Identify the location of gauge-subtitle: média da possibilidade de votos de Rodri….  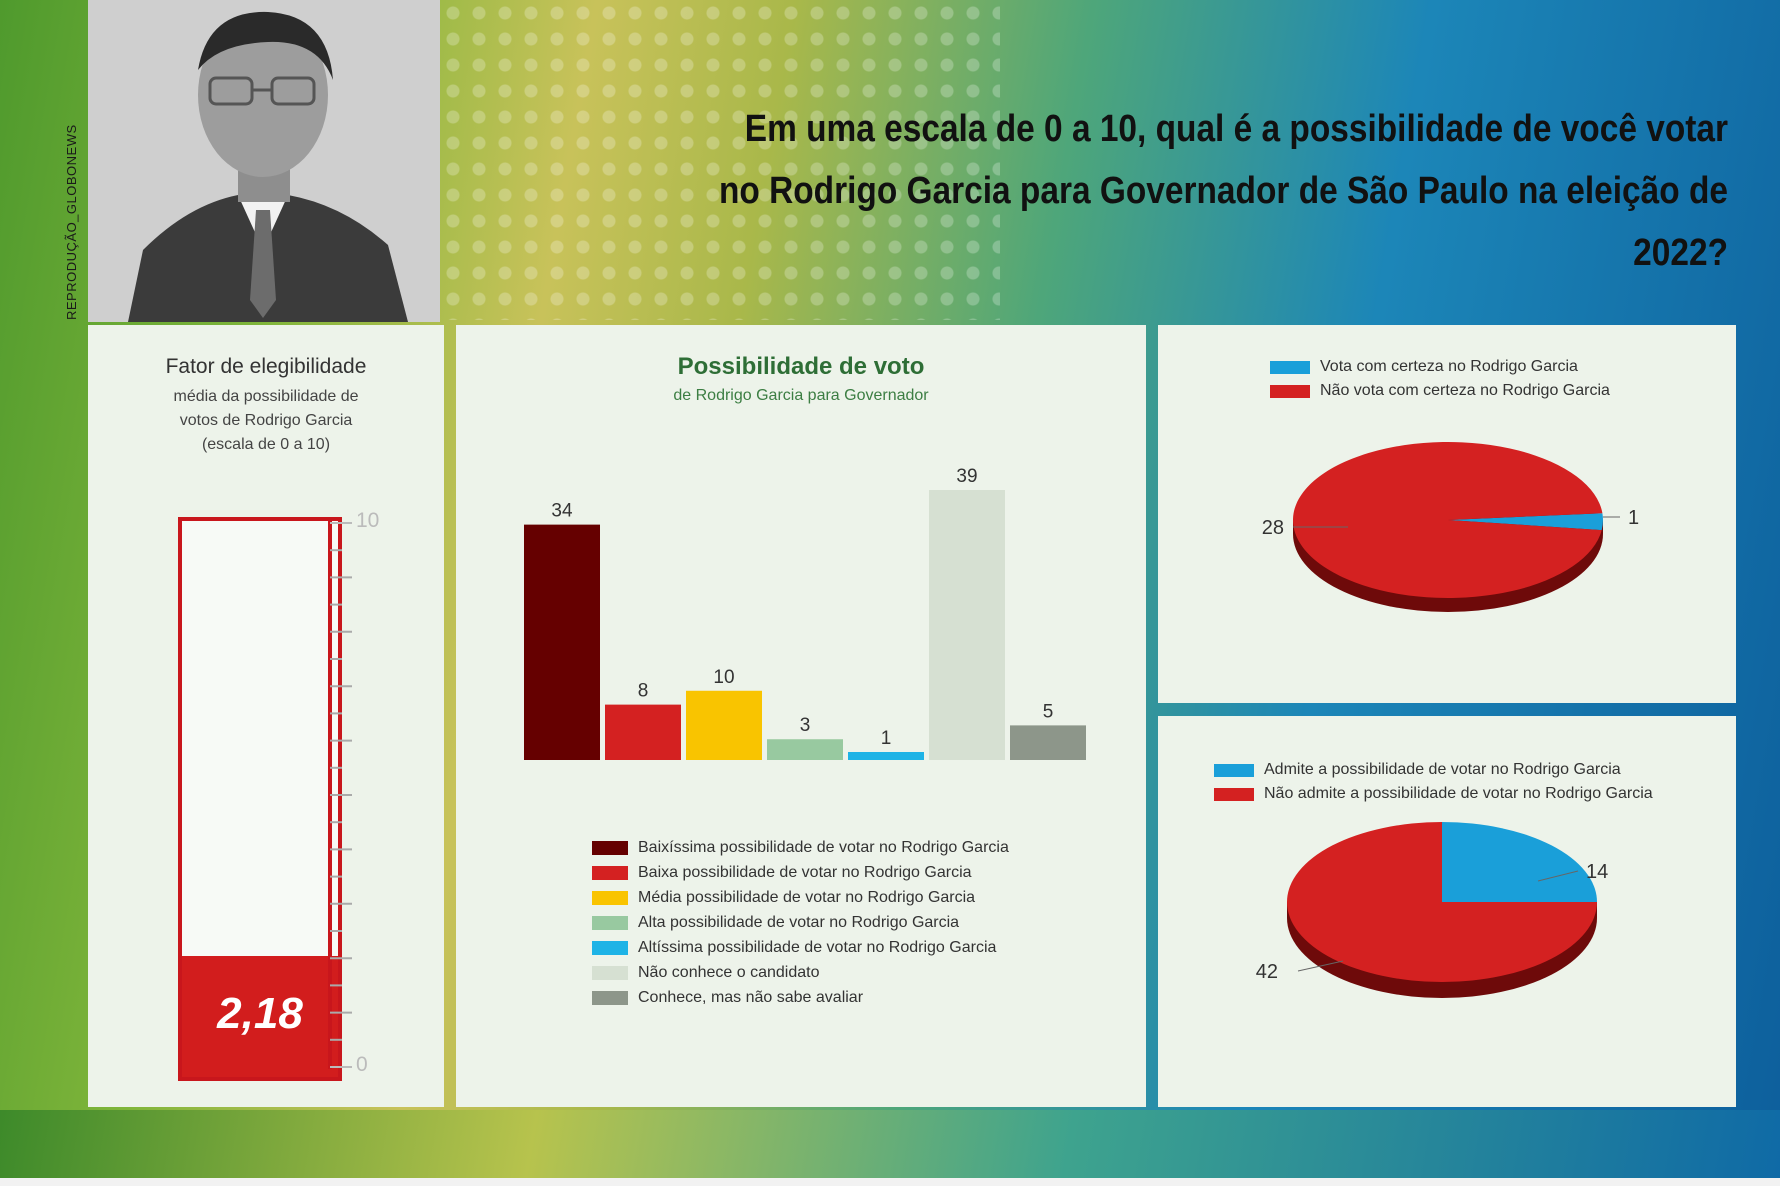
(266, 421).